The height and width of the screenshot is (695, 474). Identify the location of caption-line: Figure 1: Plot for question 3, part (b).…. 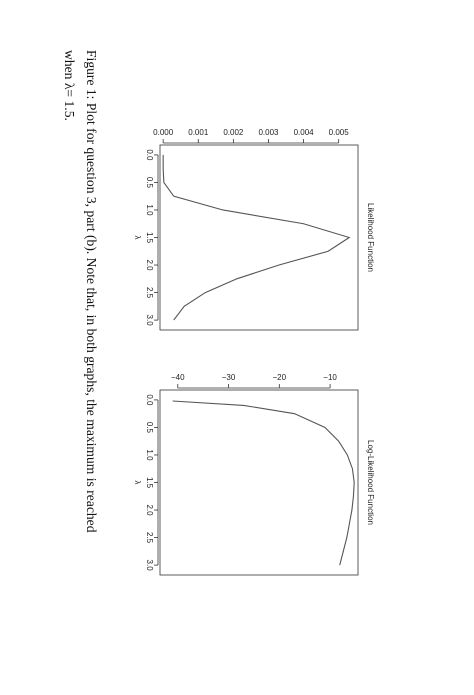
(91, 291).